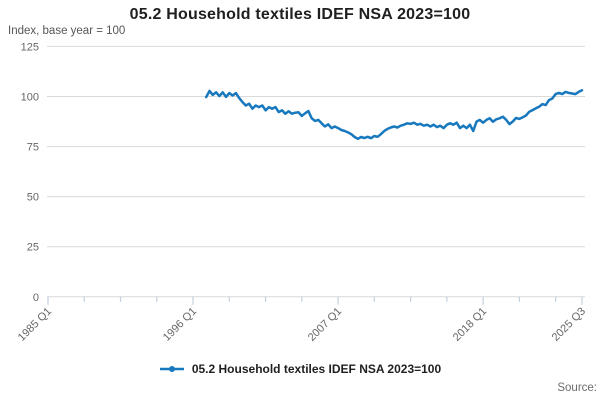  I want to click on x-axis-tick-label: 2018 Q1, so click(470, 324).